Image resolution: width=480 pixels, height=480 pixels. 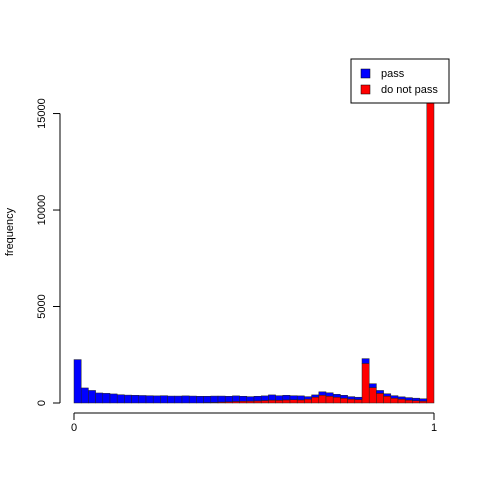 What do you see at coordinates (74, 428) in the screenshot?
I see `x-tick-label: 0` at bounding box center [74, 428].